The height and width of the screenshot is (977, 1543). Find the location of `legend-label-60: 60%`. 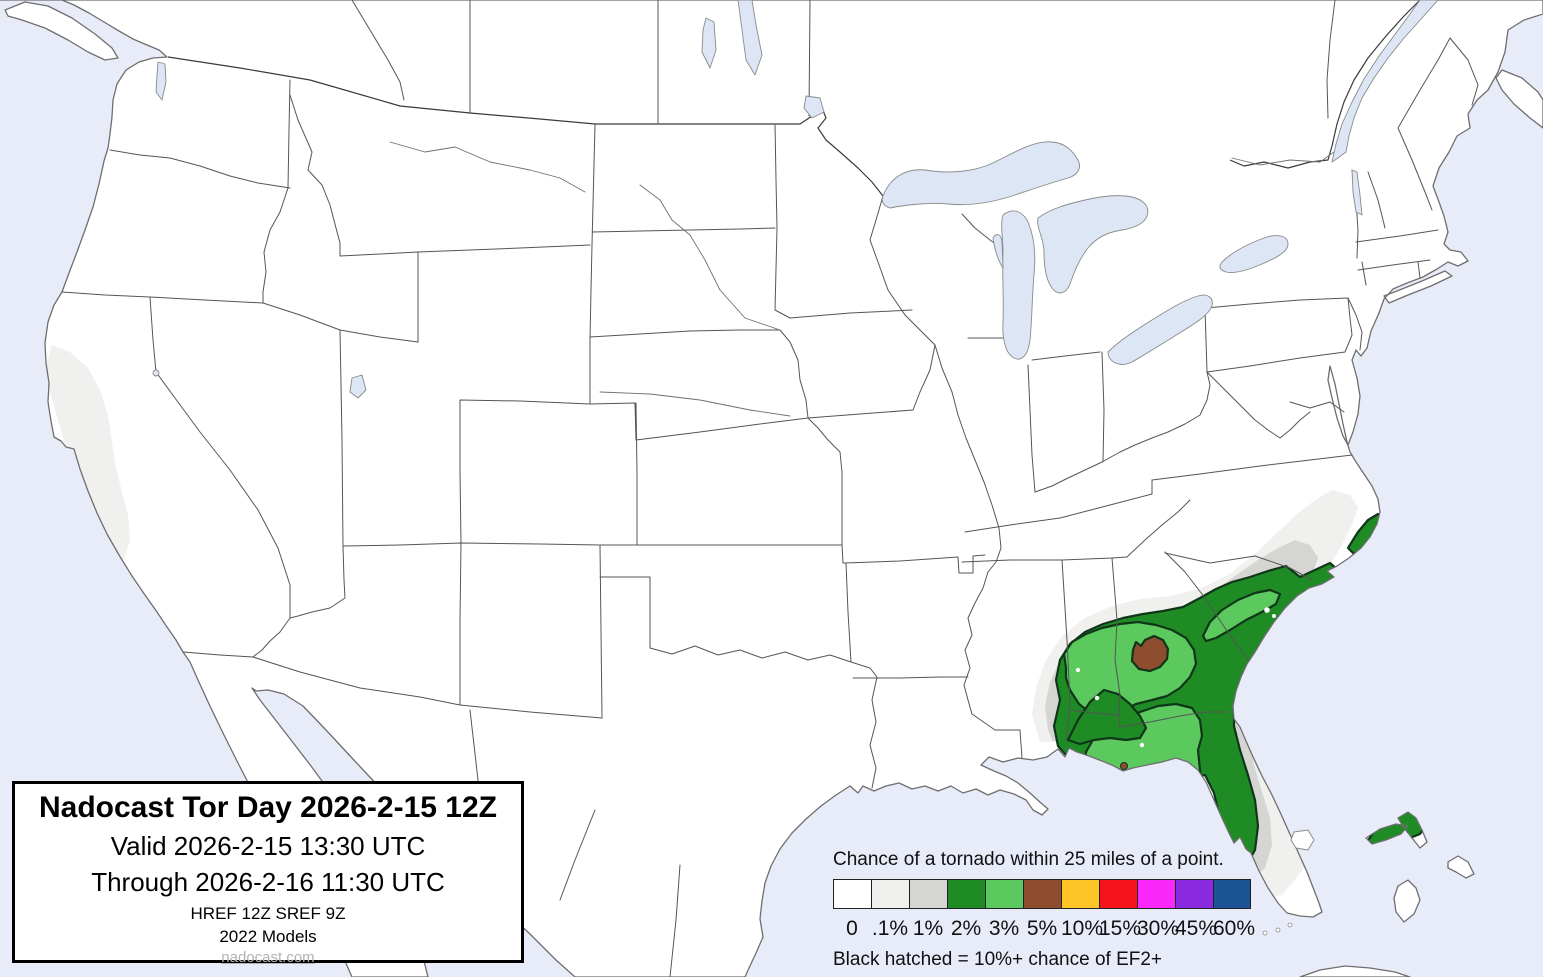

legend-label-60: 60% is located at coordinates (1234, 928).